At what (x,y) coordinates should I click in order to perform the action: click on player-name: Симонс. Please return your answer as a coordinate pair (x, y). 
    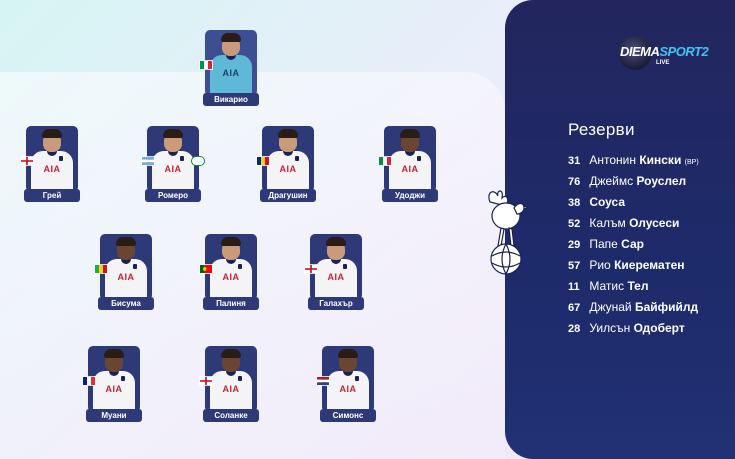
    Looking at the image, I should click on (348, 415).